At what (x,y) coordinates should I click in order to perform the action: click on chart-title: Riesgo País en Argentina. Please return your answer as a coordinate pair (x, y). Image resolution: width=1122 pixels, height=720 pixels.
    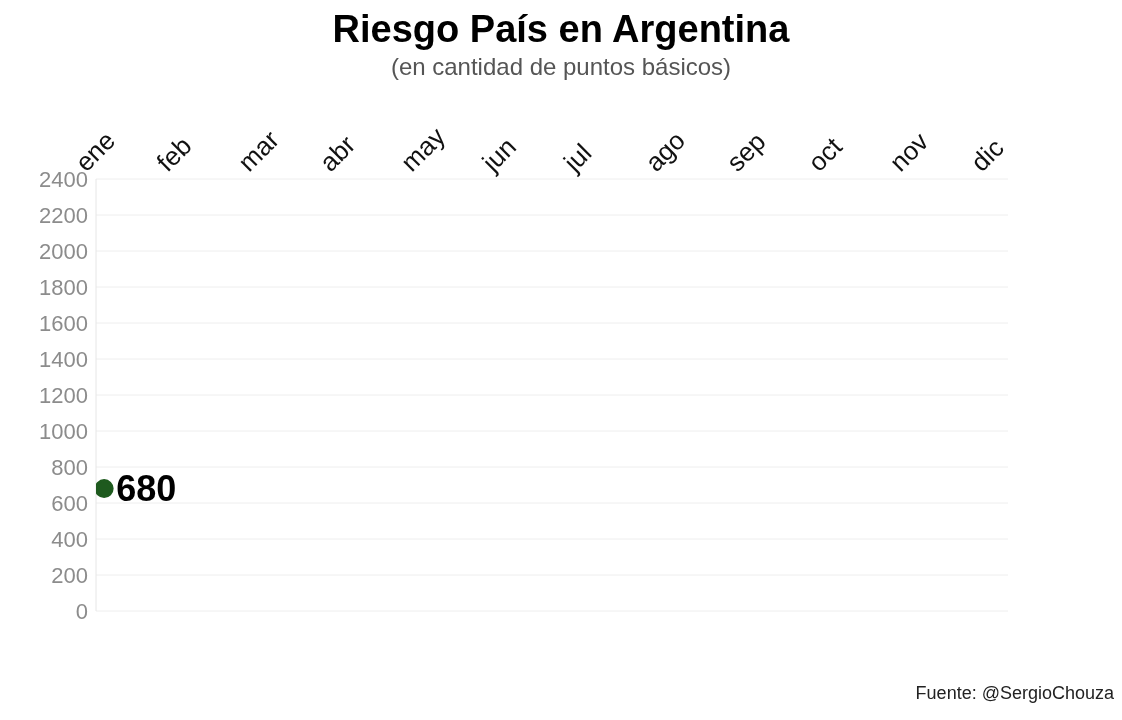
    Looking at the image, I should click on (561, 29).